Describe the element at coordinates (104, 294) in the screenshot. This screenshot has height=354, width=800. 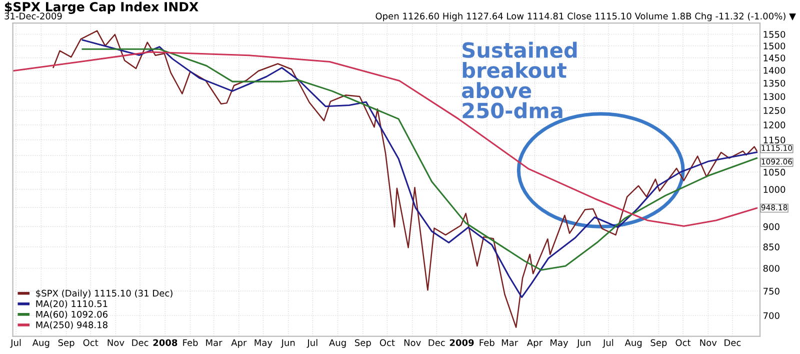
I see `legend-label: $SPX (Daily) 1115.10 (31 Dec)` at that location.